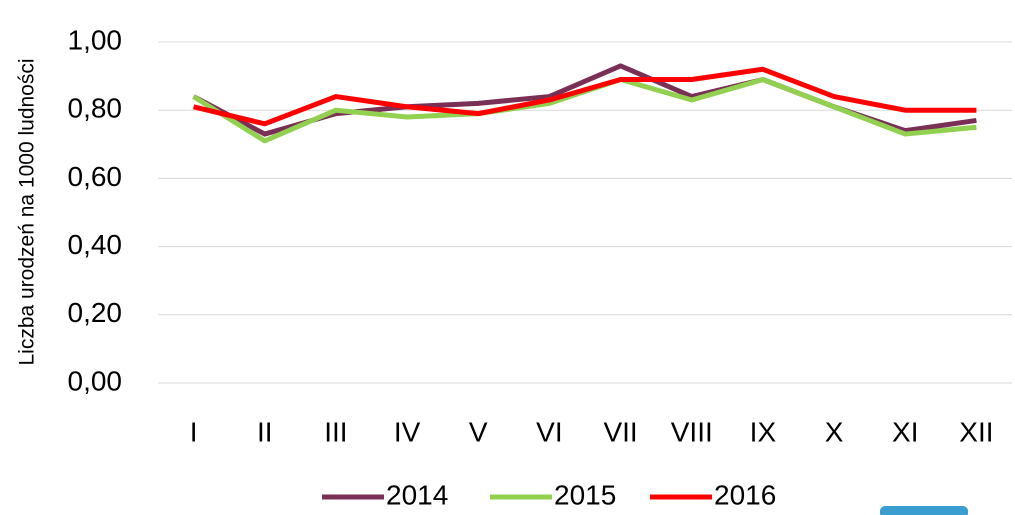 This screenshot has height=515, width=1015. Describe the element at coordinates (95, 39) in the screenshot. I see `y-tick-label: 1,00` at that location.